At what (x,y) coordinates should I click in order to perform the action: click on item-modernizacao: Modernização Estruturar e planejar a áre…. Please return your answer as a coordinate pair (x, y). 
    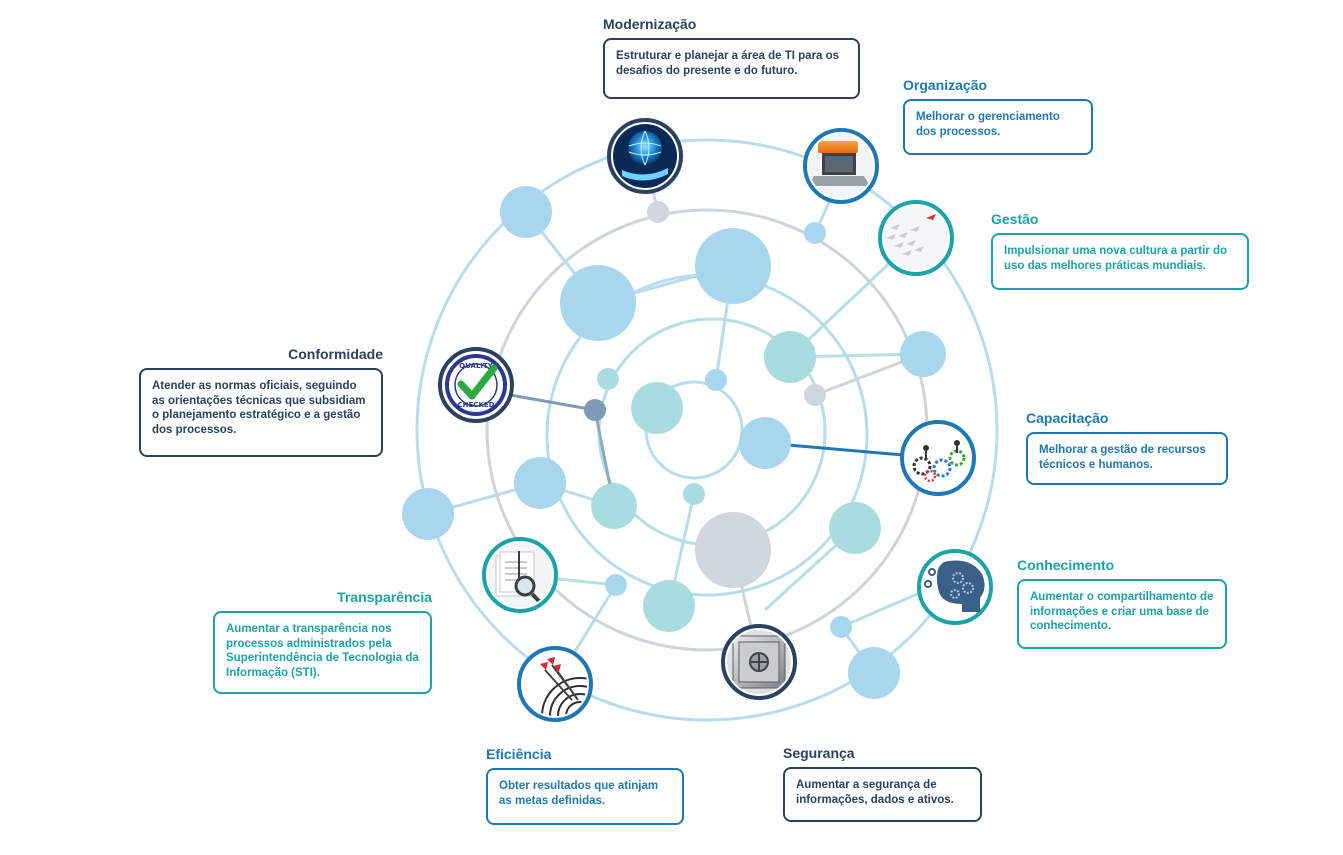
    Looking at the image, I should click on (731, 57).